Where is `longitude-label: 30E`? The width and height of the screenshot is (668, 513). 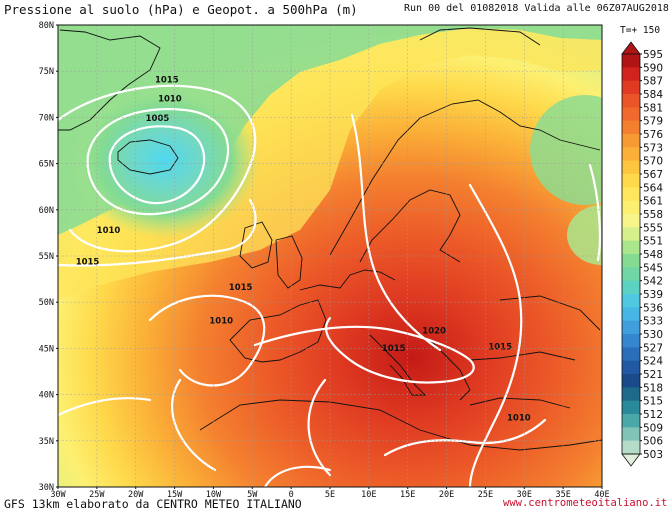
longitude-label: 30E is located at coordinates (524, 495).